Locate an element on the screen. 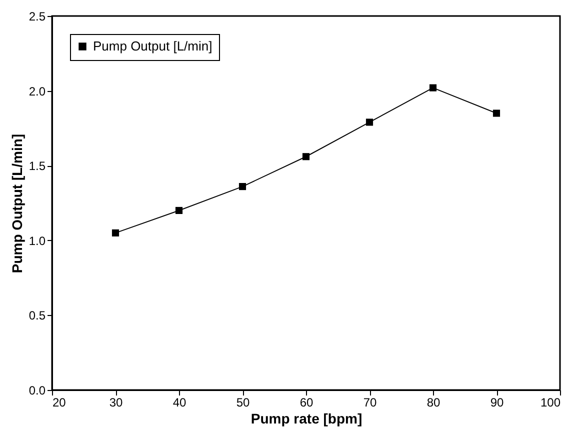 The image size is (571, 436). y-tick-label: 2.5 is located at coordinates (37, 17).